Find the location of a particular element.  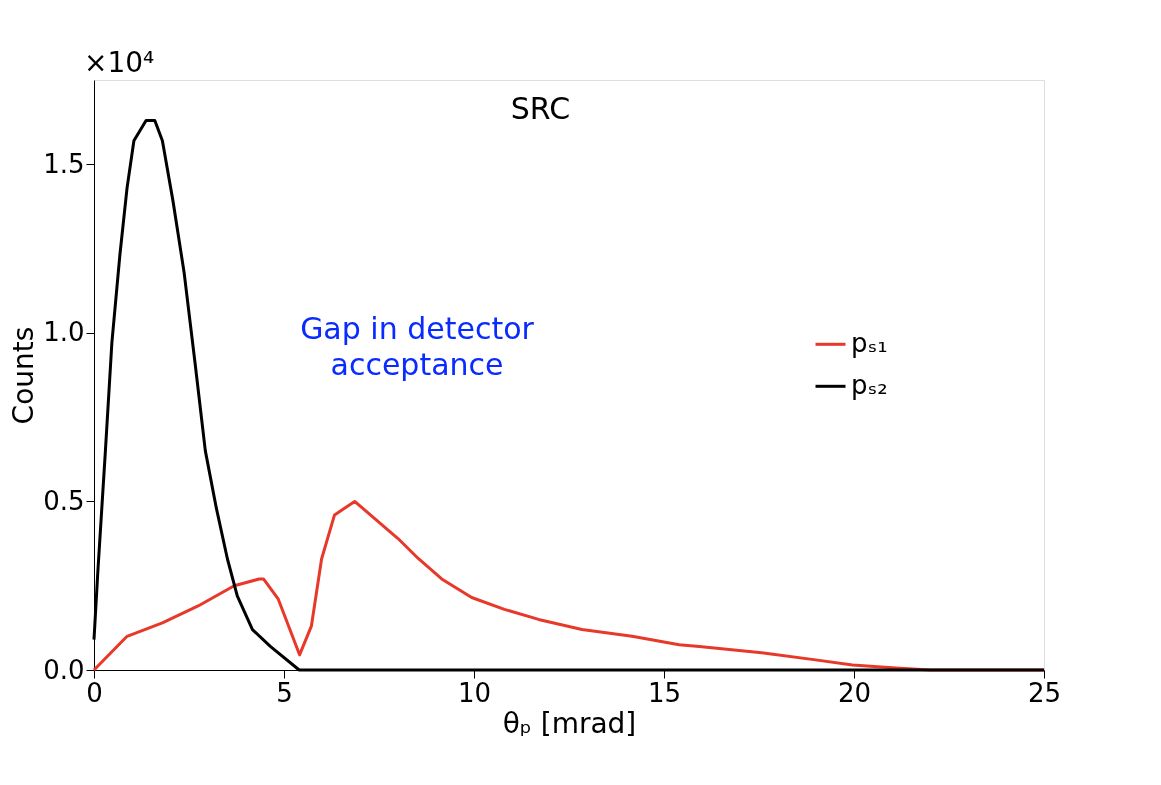

y-tick-label: 0.5 is located at coordinates (64, 500).